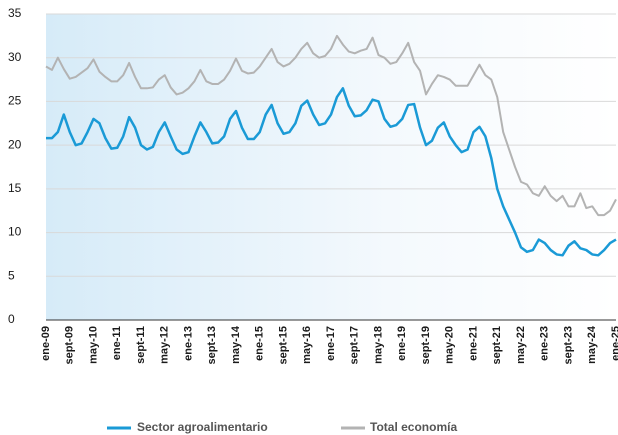  What do you see at coordinates (15, 13) in the screenshot?
I see `y-tick-label: 35` at bounding box center [15, 13].